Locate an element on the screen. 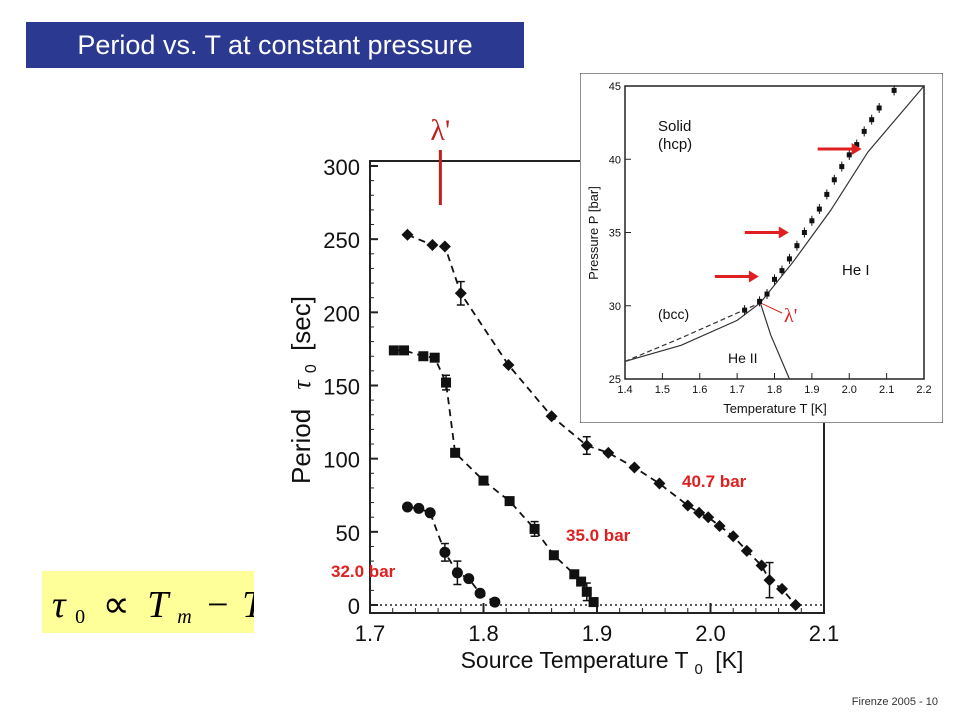 Image resolution: width=960 pixels, height=720 pixels. y-label-sub: 0 is located at coordinates (311, 368).